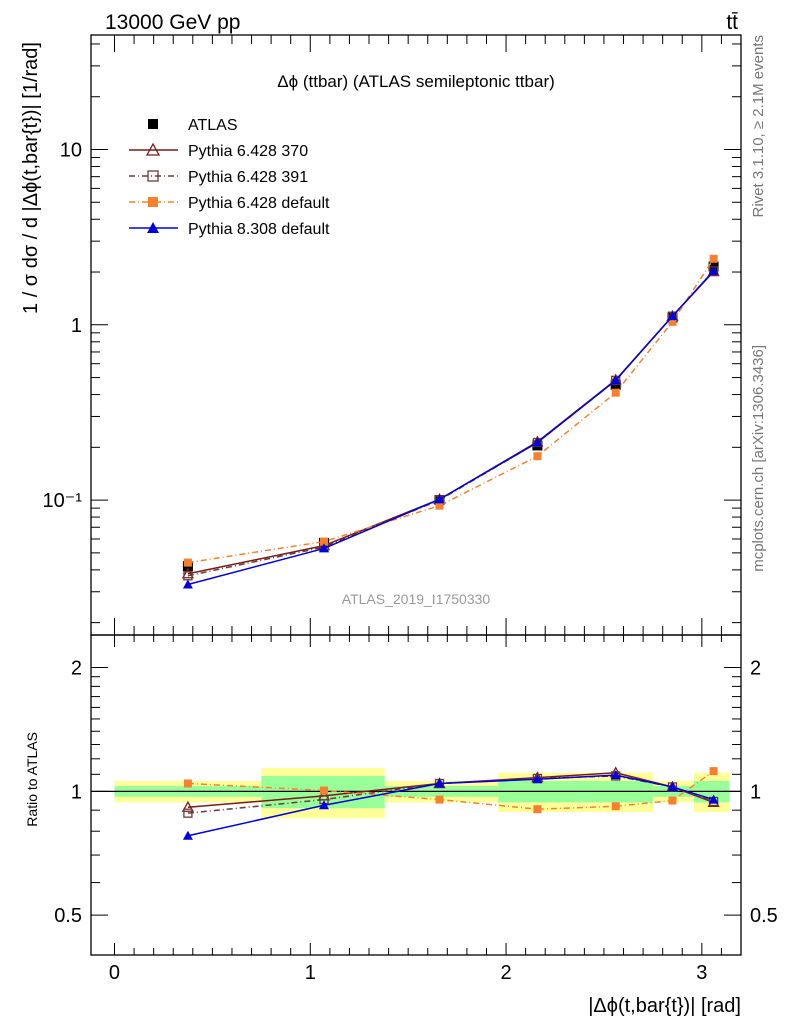 The width and height of the screenshot is (786, 1029). What do you see at coordinates (259, 203) in the screenshot?
I see `legend-label: Pythia 6.428 default` at bounding box center [259, 203].